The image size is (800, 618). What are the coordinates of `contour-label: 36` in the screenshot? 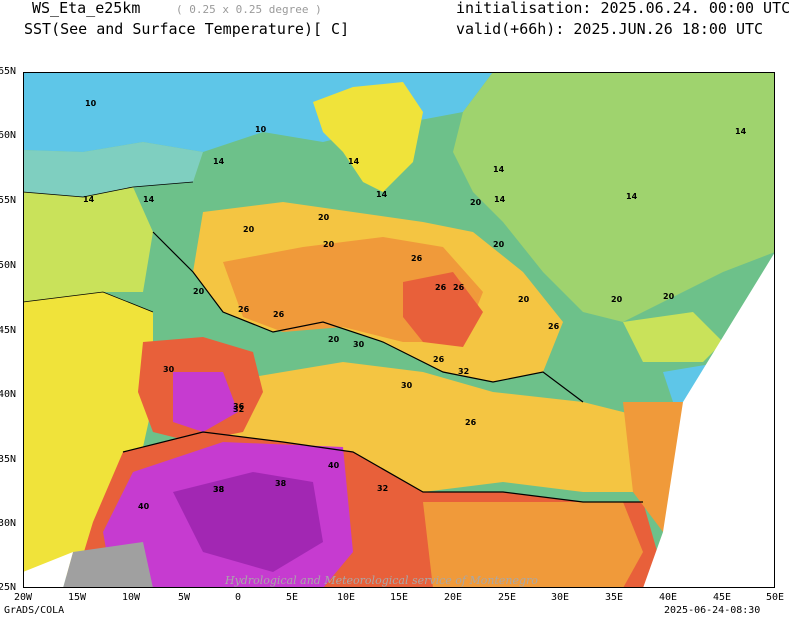 It's located at (239, 406).